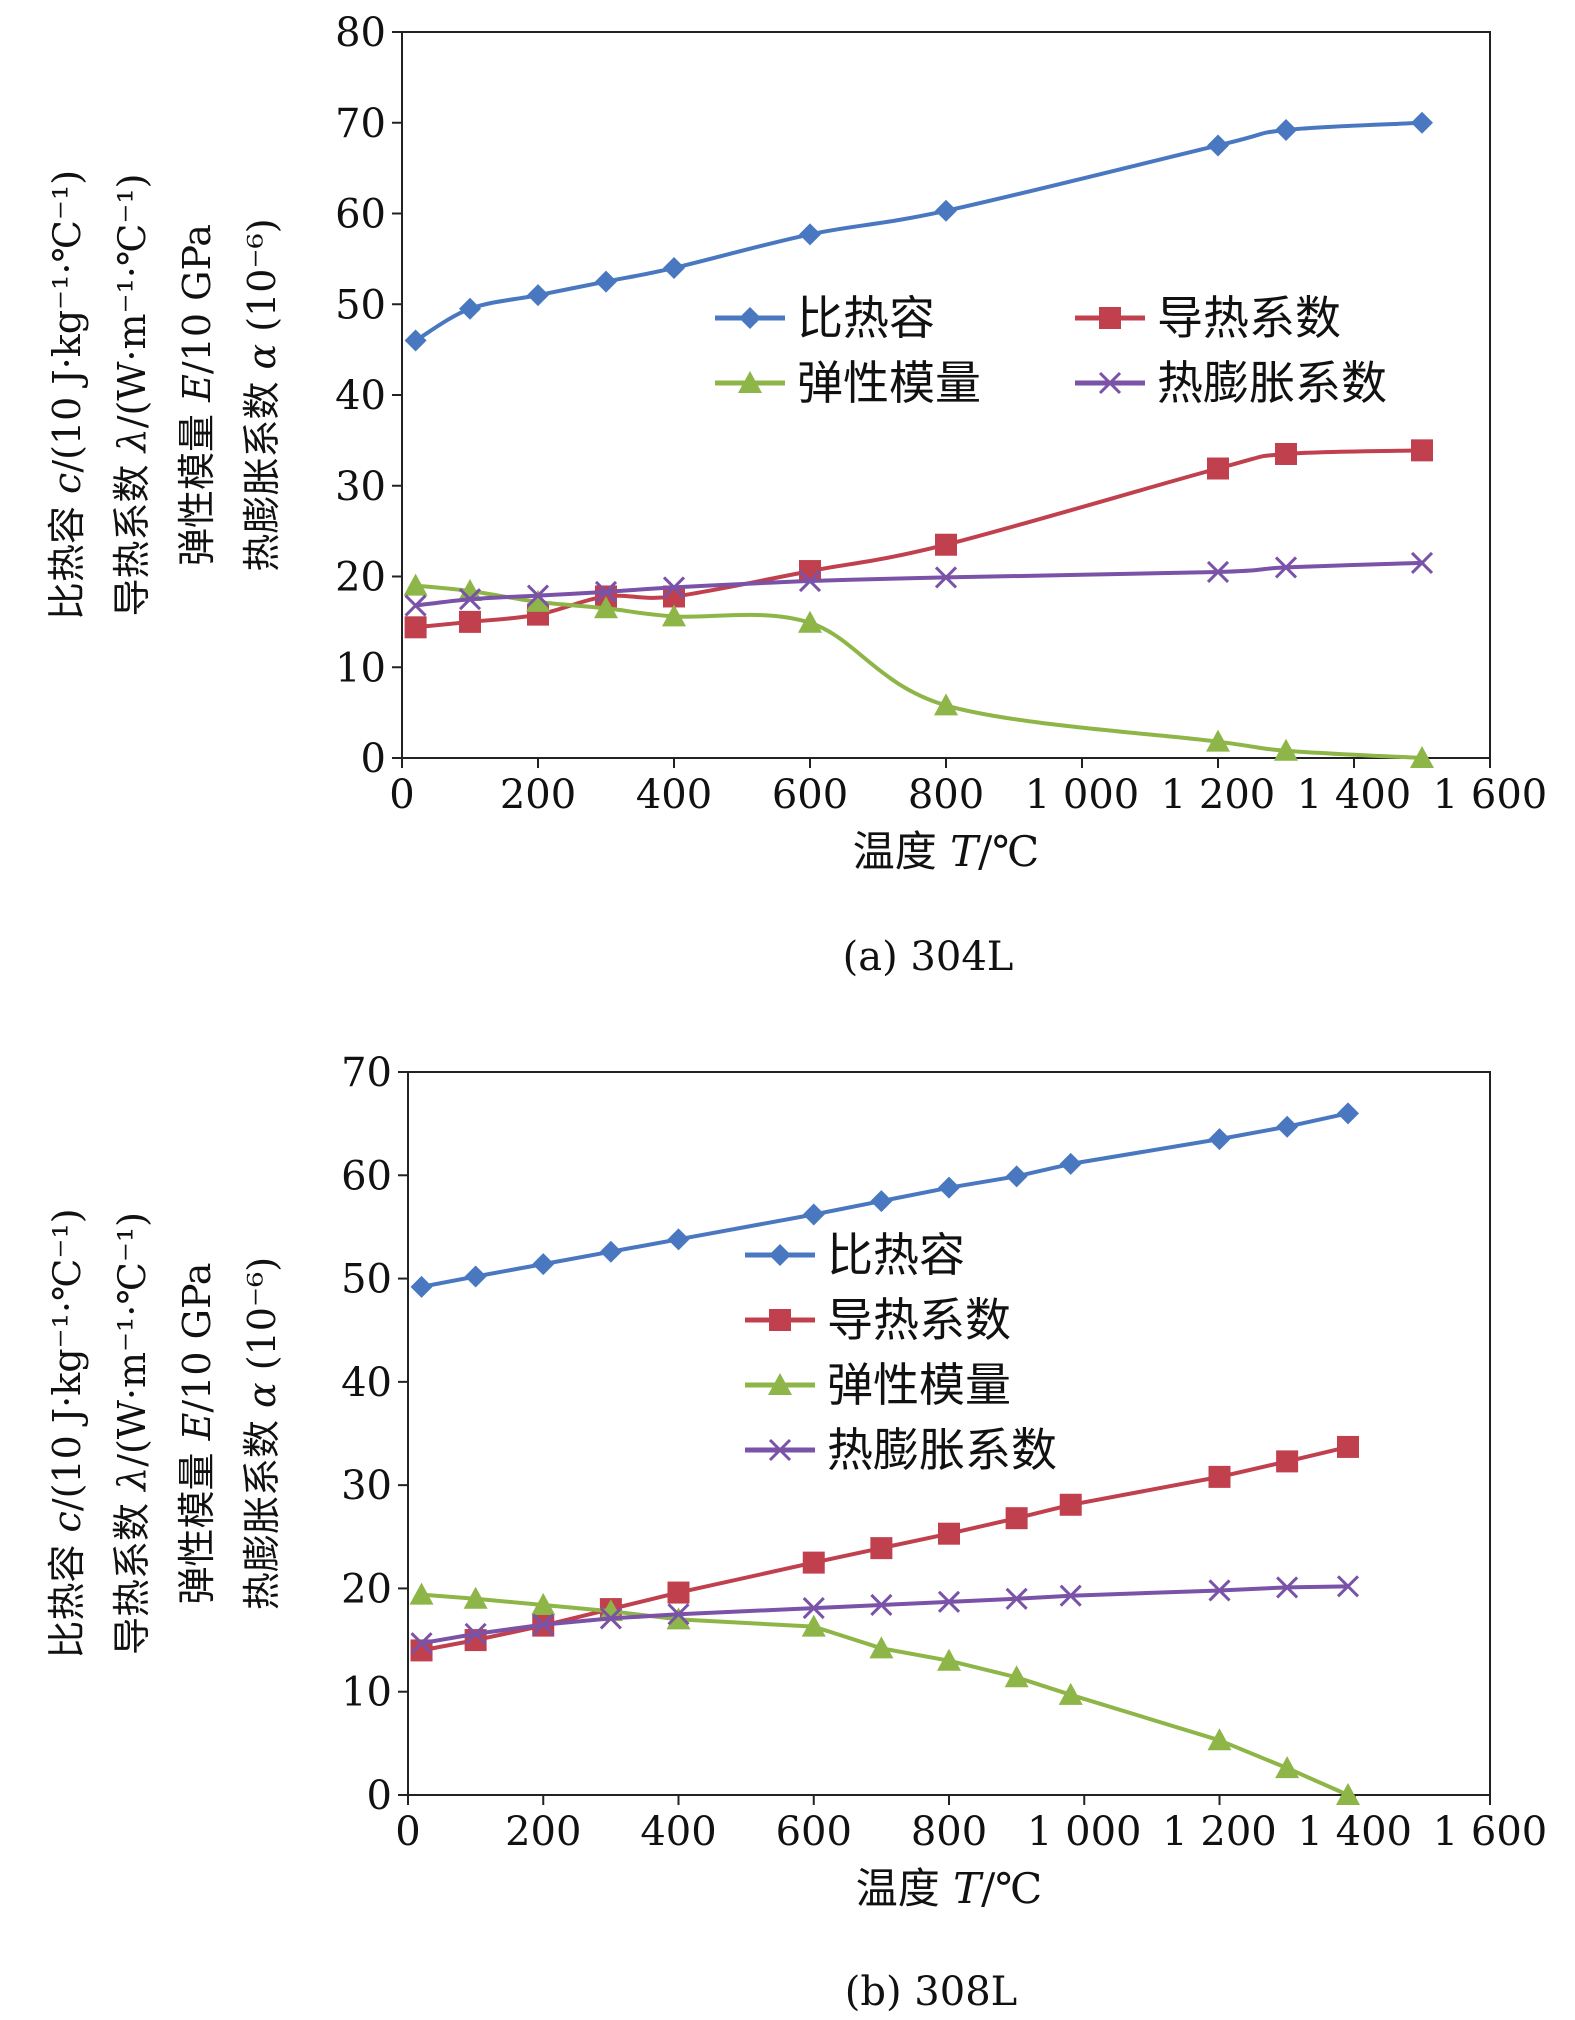 The image size is (1575, 2020). Describe the element at coordinates (373, 759) in the screenshot. I see `y-tick-label: 0` at that location.